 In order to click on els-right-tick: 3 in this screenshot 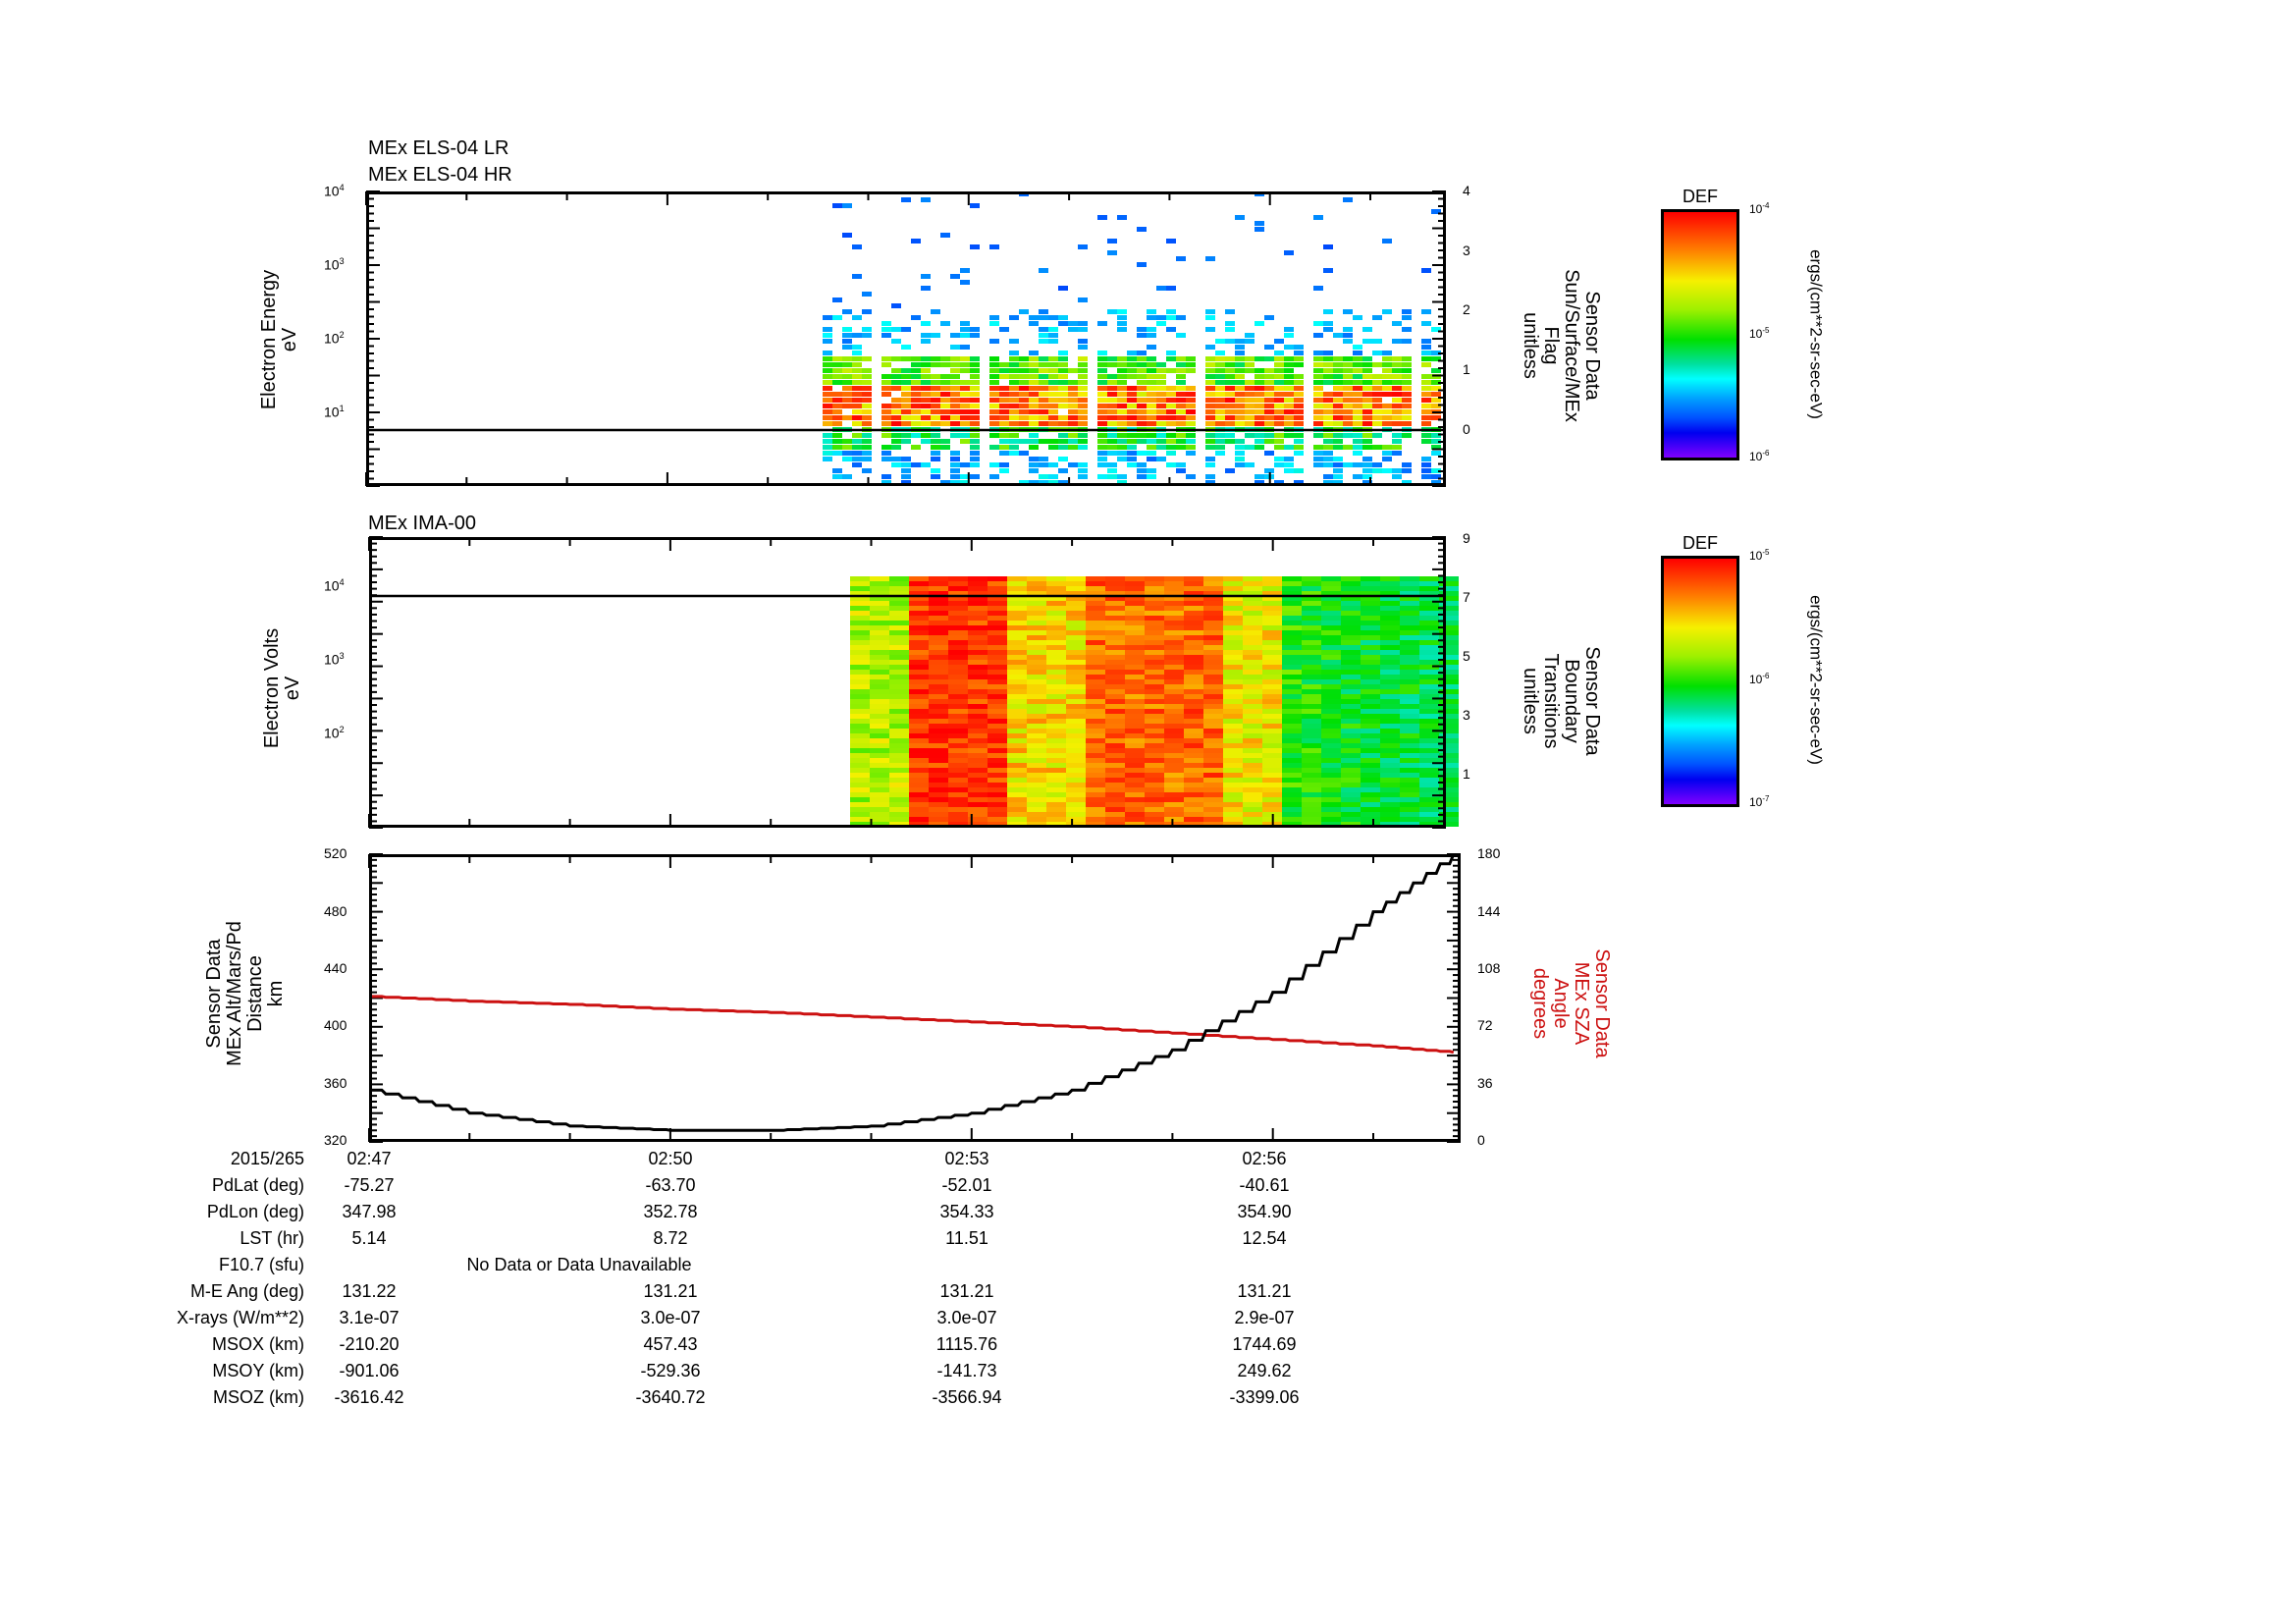, I will do `click(1466, 250)`.